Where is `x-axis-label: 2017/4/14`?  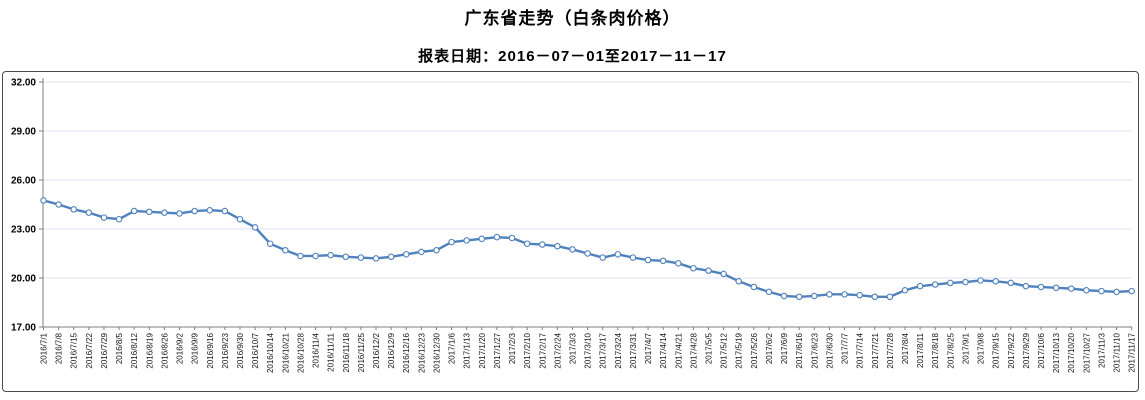
x-axis-label: 2017/4/14 is located at coordinates (663, 350).